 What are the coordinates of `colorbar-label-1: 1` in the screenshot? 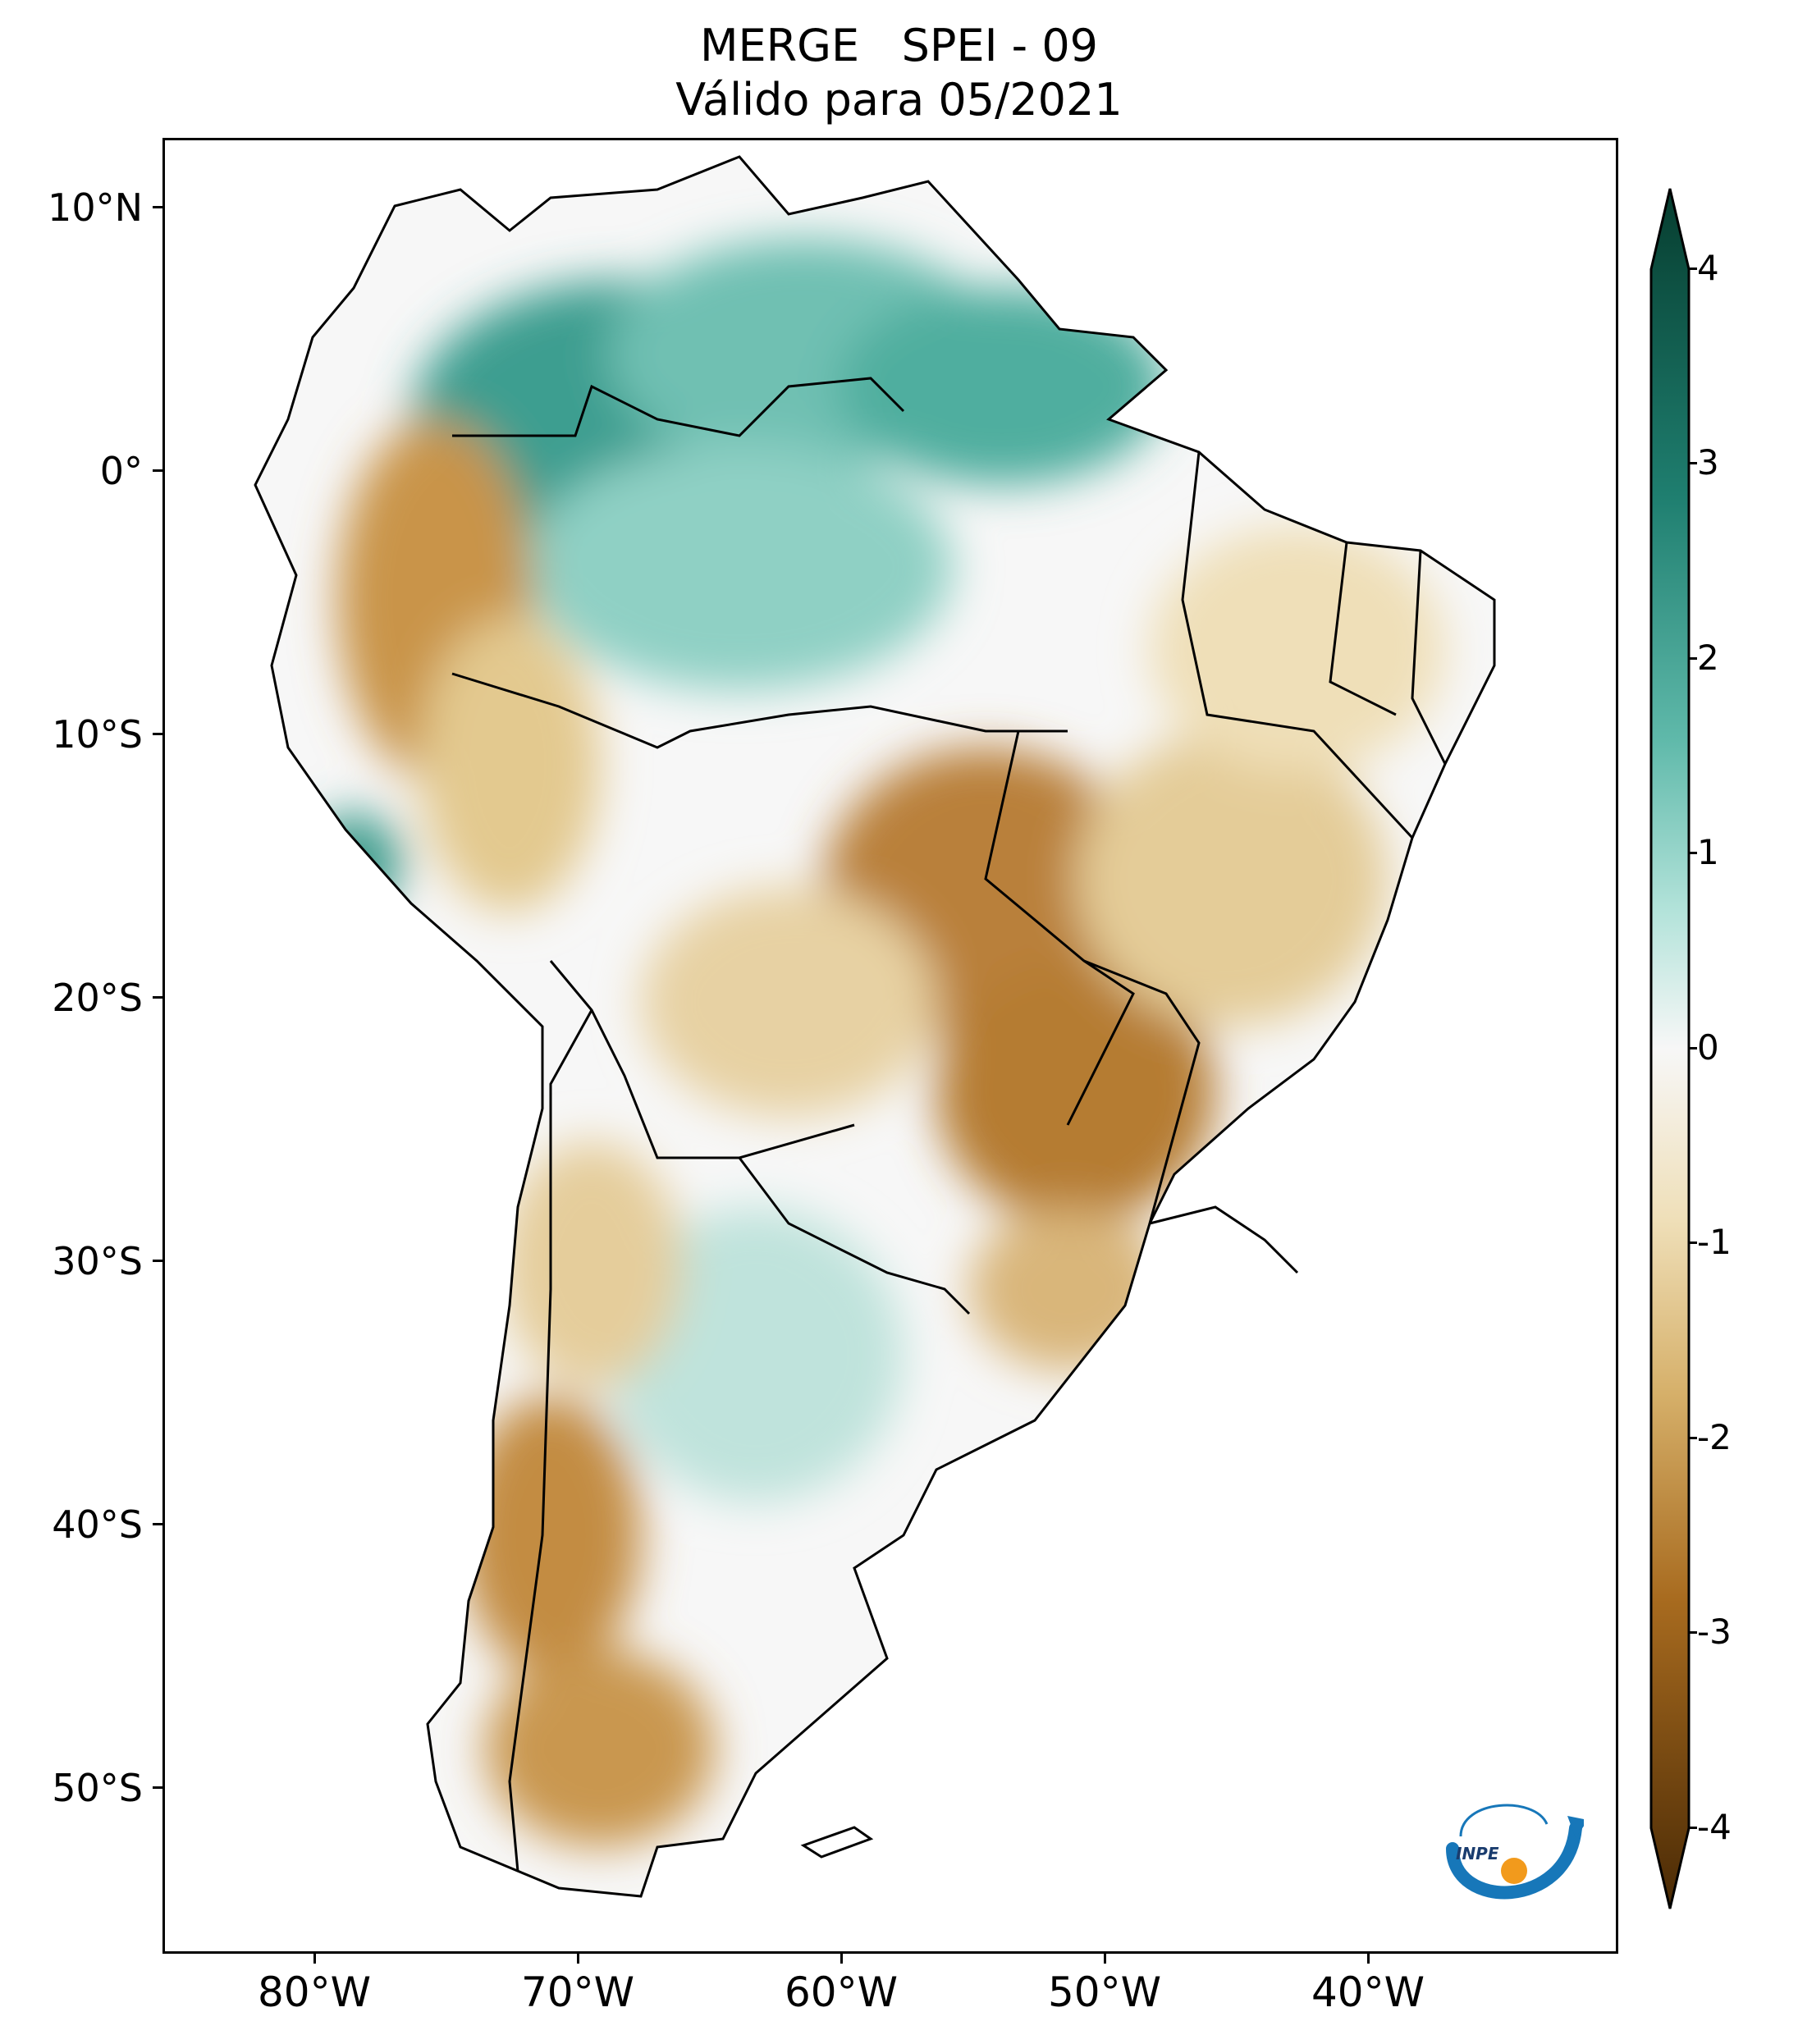 It's located at (1708, 852).